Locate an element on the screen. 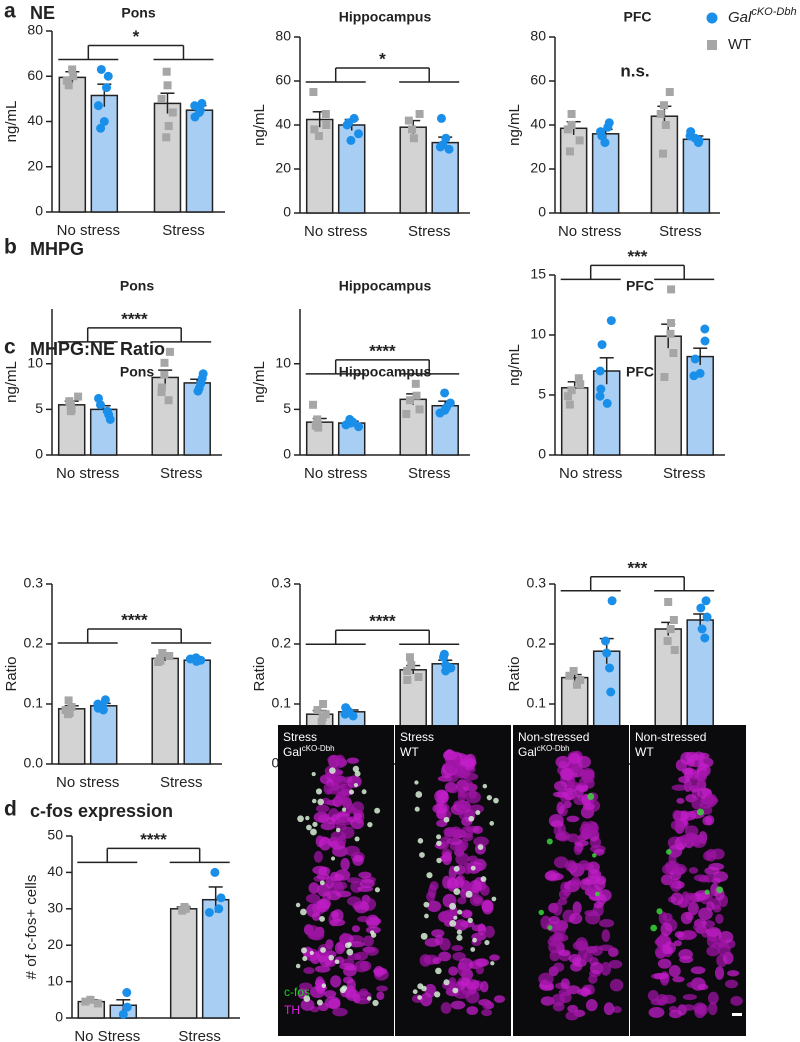 The width and height of the screenshot is (800, 1042). image-label-text: Stress is located at coordinates (300, 737).